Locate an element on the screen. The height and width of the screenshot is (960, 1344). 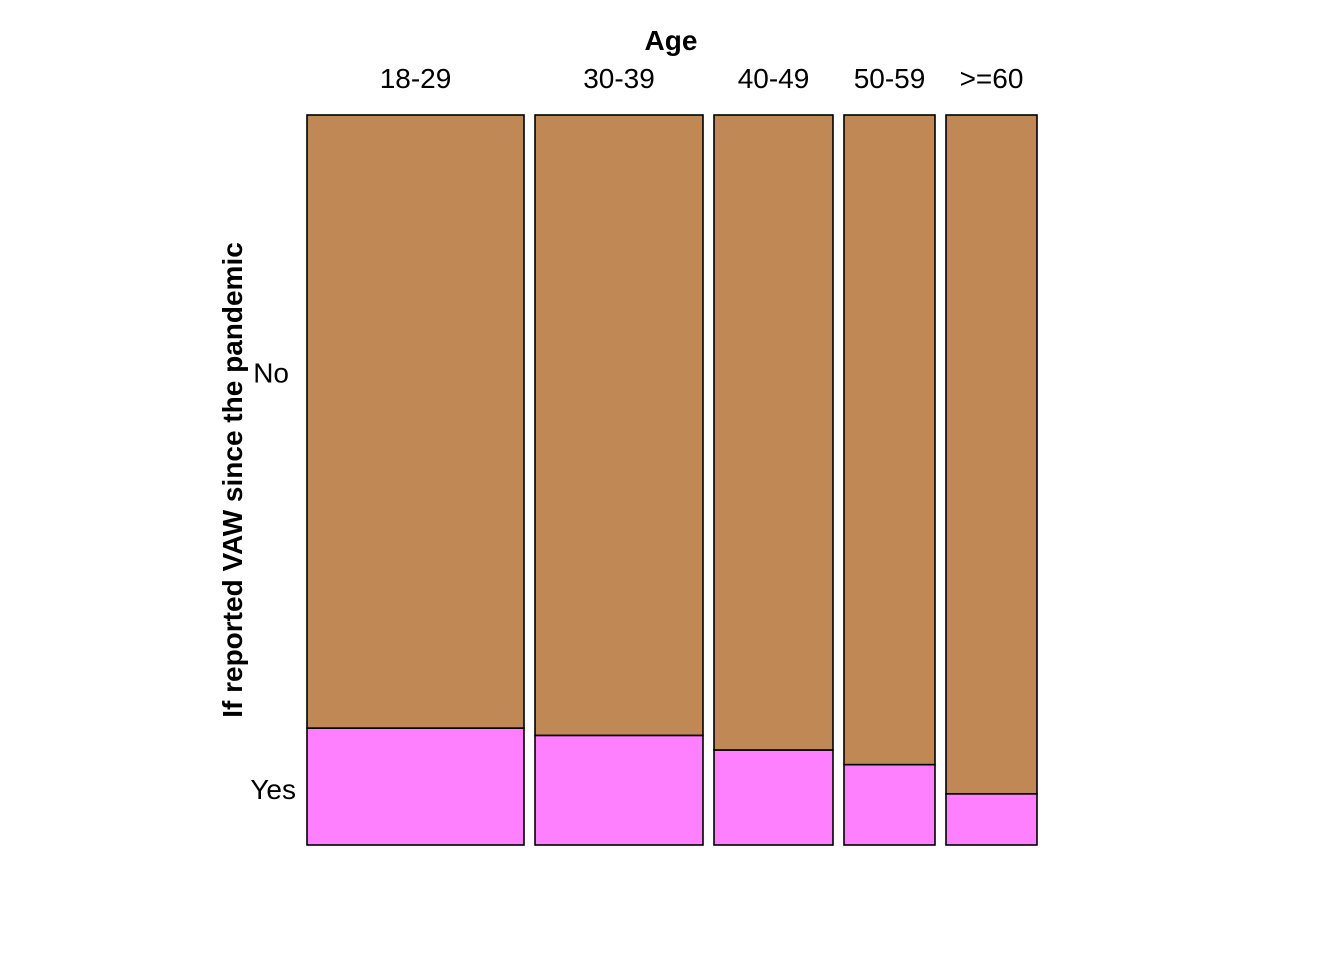
x-axis-title: Age is located at coordinates (671, 40).